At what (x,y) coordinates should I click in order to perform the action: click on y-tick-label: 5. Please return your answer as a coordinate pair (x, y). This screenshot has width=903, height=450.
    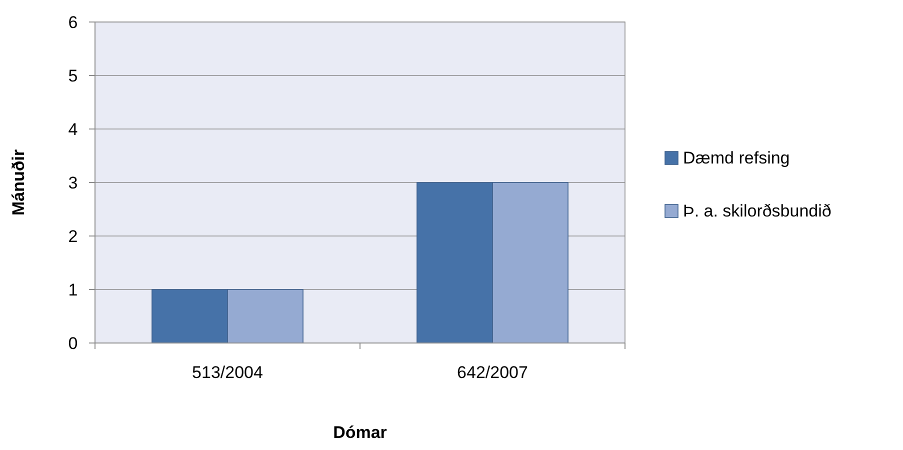
    Looking at the image, I should click on (73, 76).